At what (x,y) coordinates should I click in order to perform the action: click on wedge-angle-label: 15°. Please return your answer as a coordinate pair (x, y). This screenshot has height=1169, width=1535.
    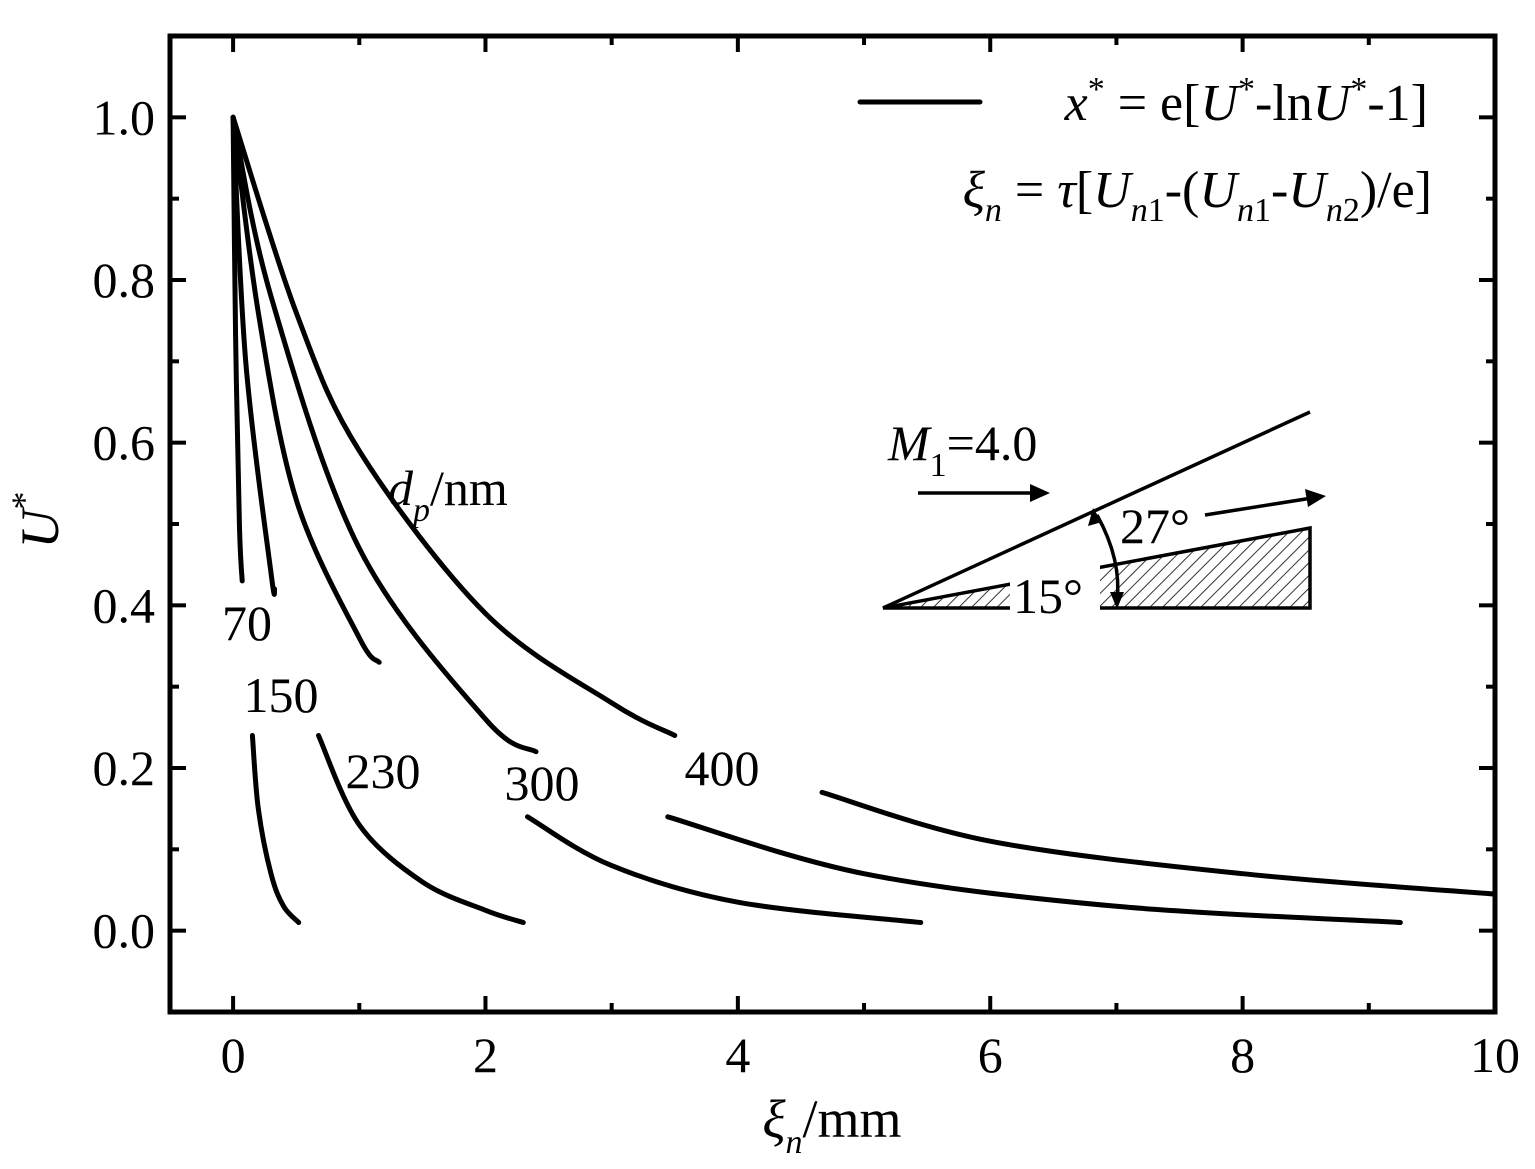
    Looking at the image, I should click on (1048, 596).